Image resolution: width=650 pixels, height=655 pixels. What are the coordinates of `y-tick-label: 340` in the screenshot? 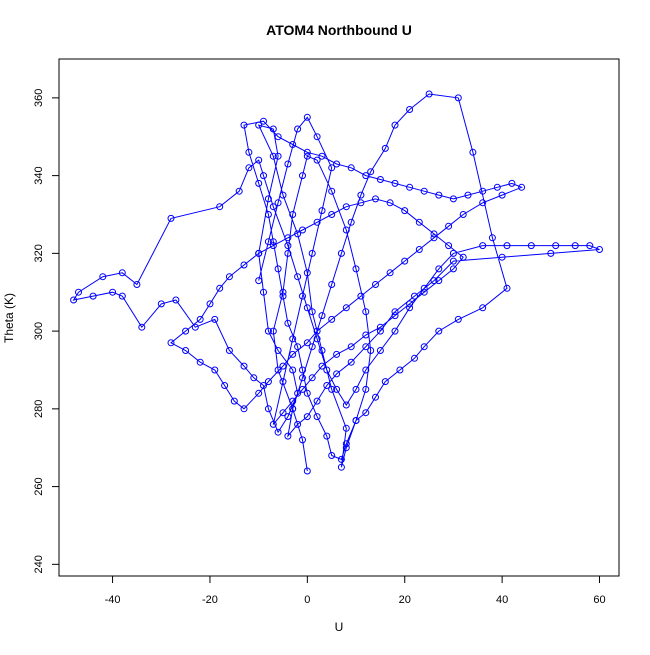 It's located at (39, 175).